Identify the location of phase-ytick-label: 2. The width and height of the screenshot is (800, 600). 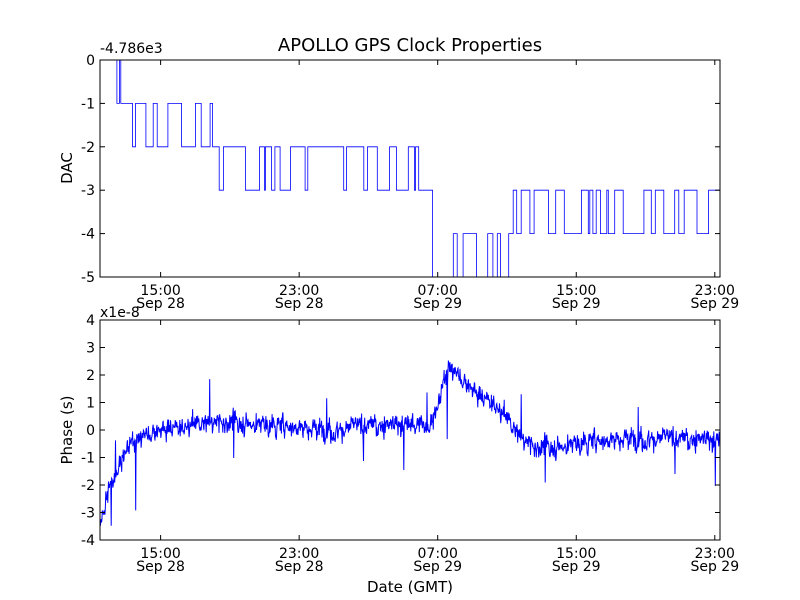
(90, 376).